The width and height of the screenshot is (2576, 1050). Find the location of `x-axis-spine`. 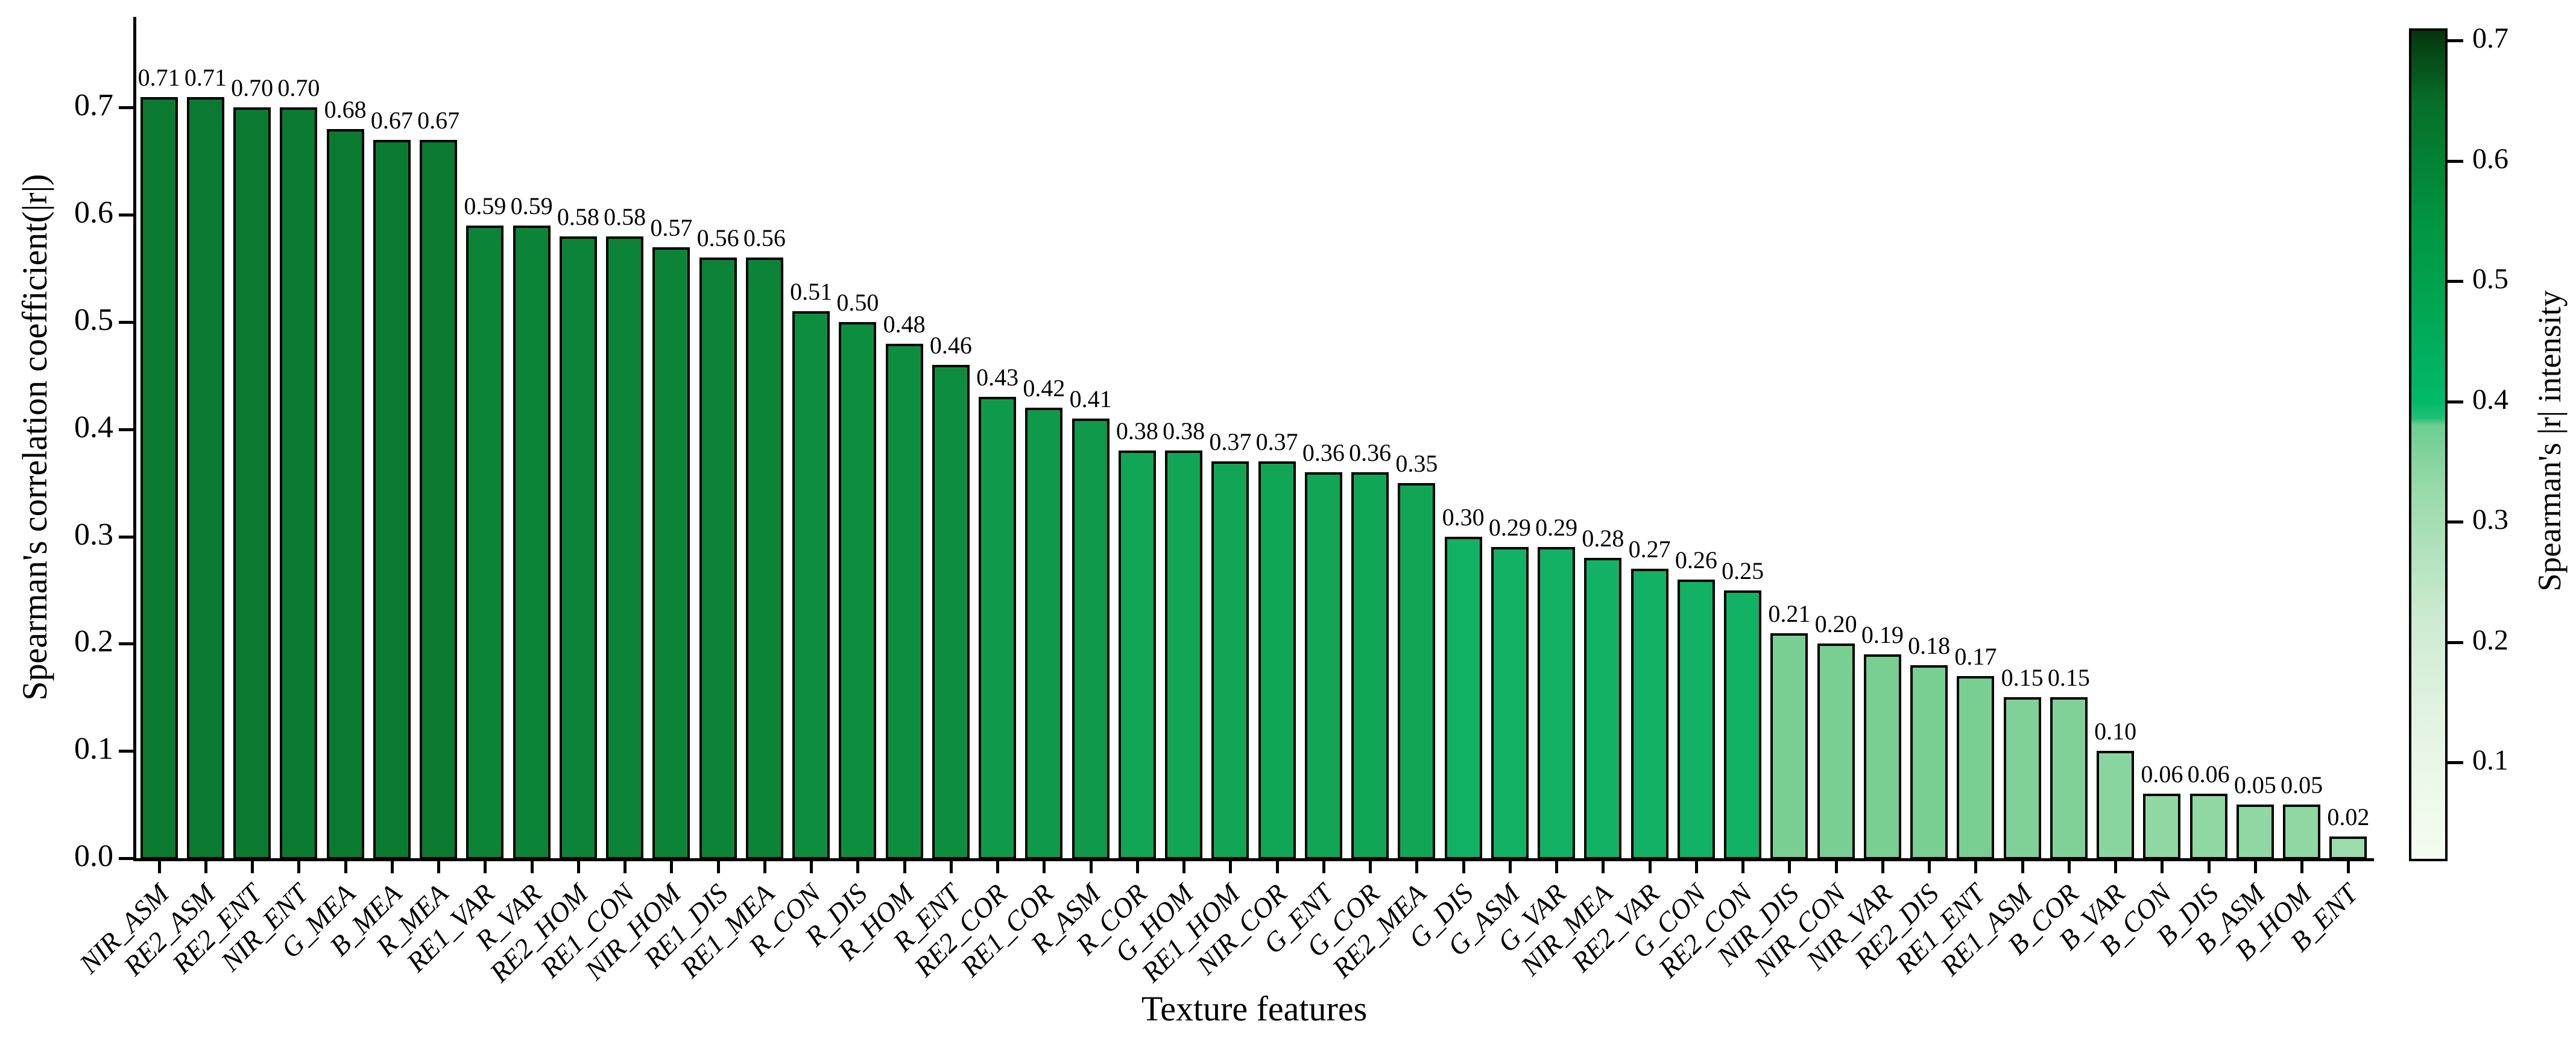

x-axis-spine is located at coordinates (1253, 859).